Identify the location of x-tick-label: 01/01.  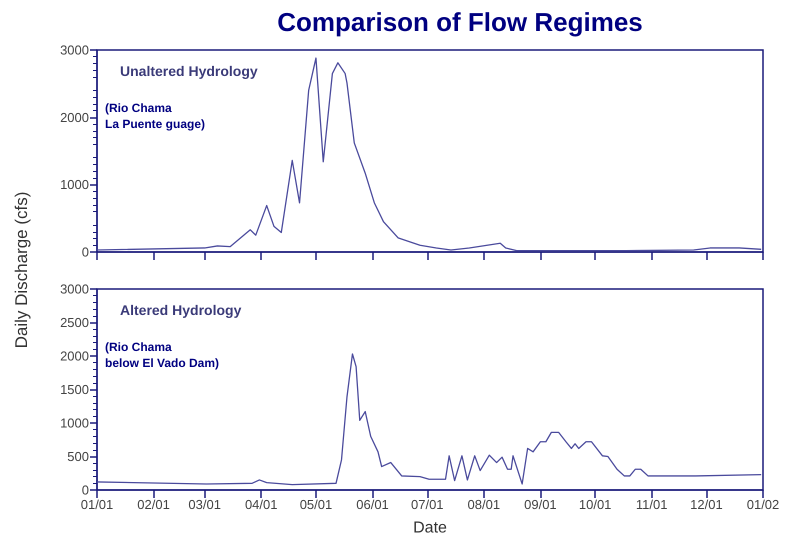
(97, 504).